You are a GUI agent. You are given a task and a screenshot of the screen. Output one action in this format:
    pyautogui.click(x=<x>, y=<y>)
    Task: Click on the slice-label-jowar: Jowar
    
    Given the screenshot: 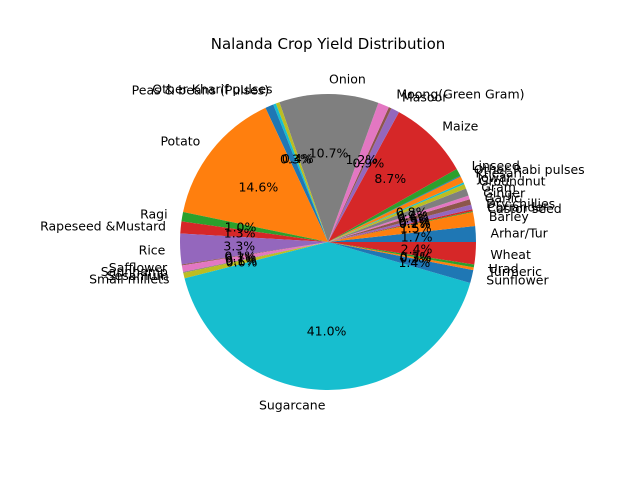 What is the action you would take?
    pyautogui.click(x=494, y=177)
    